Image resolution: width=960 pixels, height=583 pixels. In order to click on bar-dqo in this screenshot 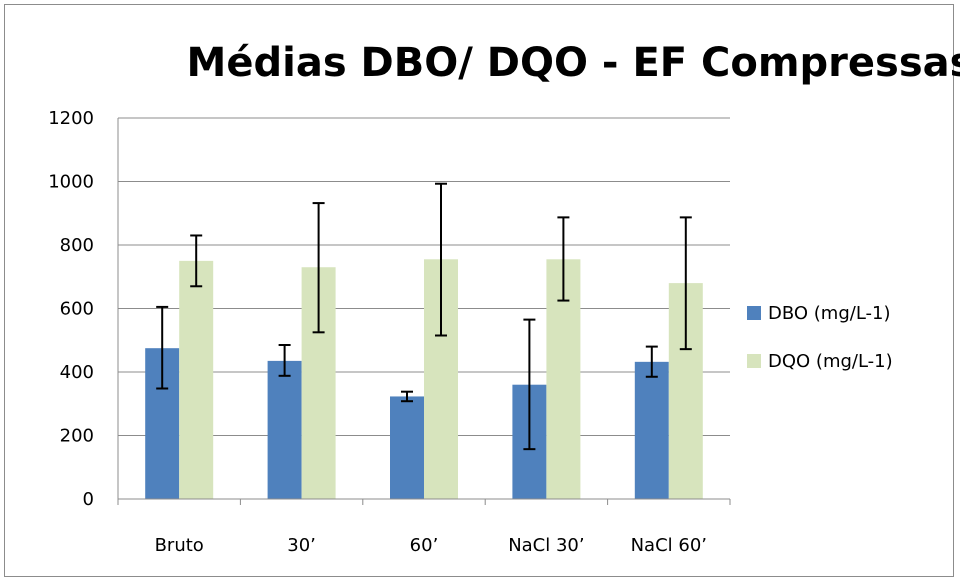, I will do `click(196, 379)`.